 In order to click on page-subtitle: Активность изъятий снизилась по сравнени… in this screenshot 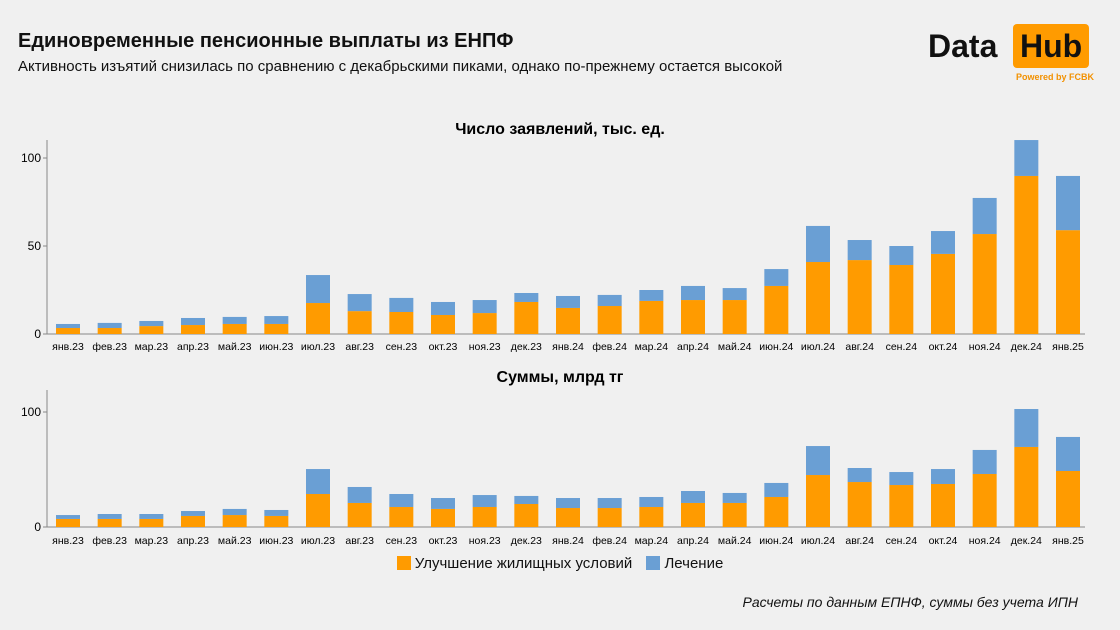, I will do `click(400, 66)`.